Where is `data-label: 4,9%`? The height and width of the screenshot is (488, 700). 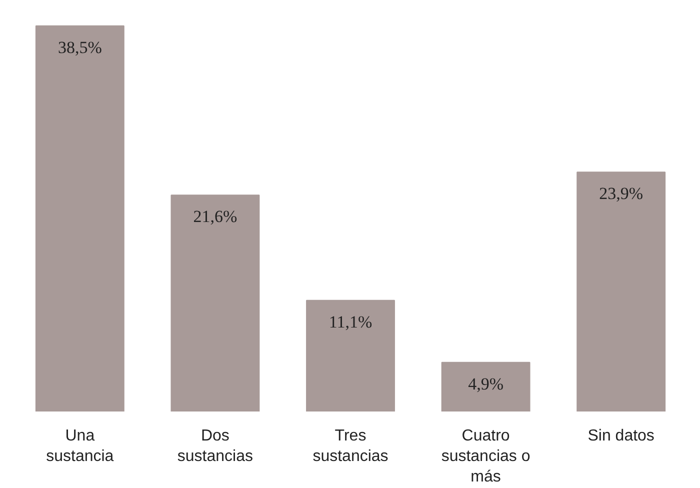 data-label: 4,9% is located at coordinates (486, 384).